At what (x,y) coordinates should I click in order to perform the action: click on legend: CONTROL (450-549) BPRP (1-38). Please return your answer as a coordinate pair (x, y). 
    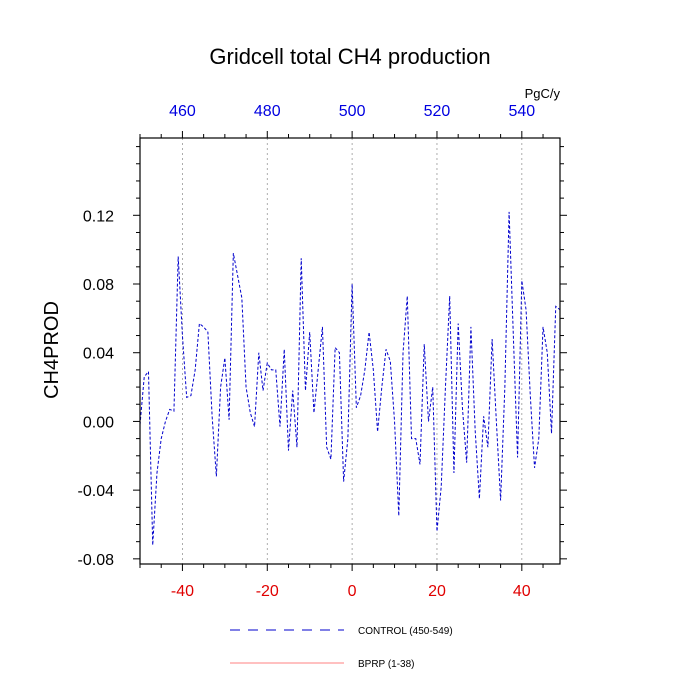
    Looking at the image, I should click on (341, 648).